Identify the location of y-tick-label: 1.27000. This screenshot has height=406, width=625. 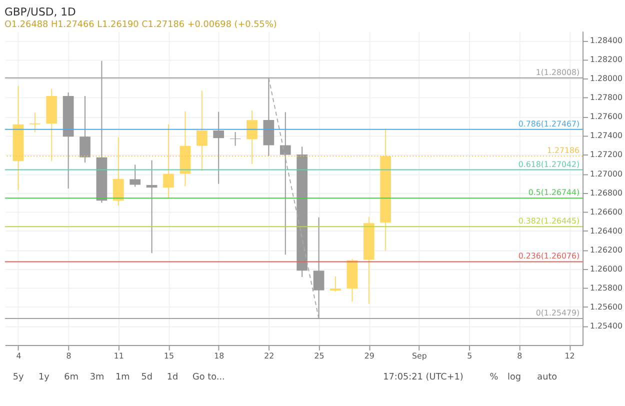
(606, 173).